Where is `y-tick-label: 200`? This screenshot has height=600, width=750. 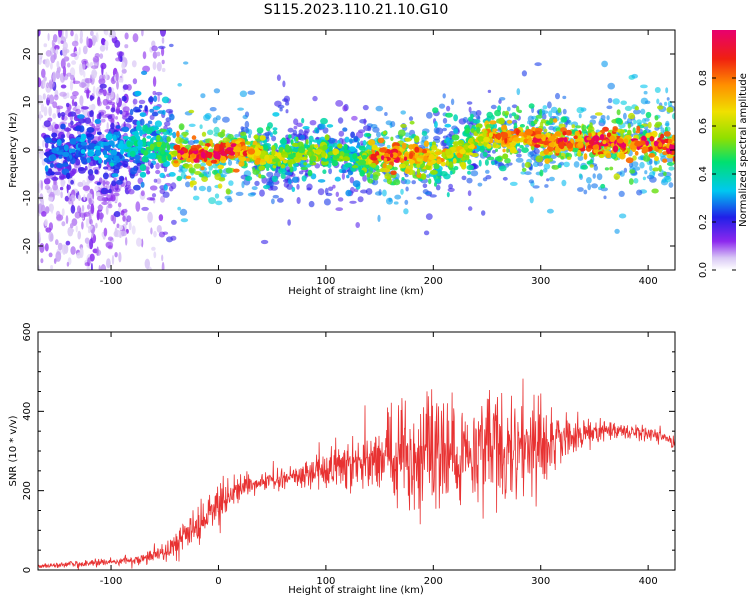
y-tick-label: 200 is located at coordinates (27, 490).